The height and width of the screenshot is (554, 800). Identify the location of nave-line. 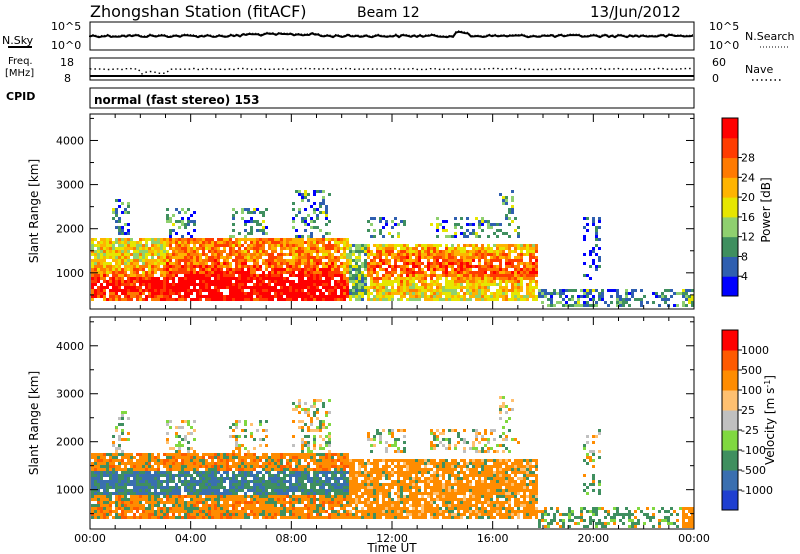
(392, 71).